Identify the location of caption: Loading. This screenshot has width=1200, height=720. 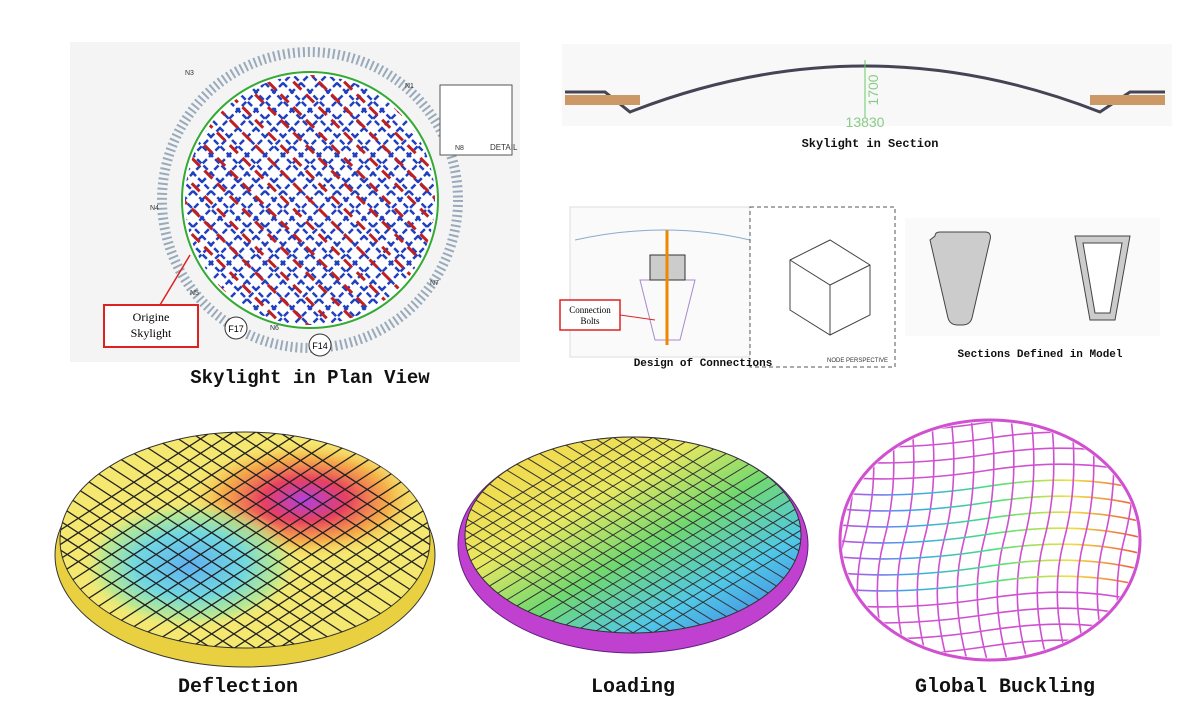
(633, 687).